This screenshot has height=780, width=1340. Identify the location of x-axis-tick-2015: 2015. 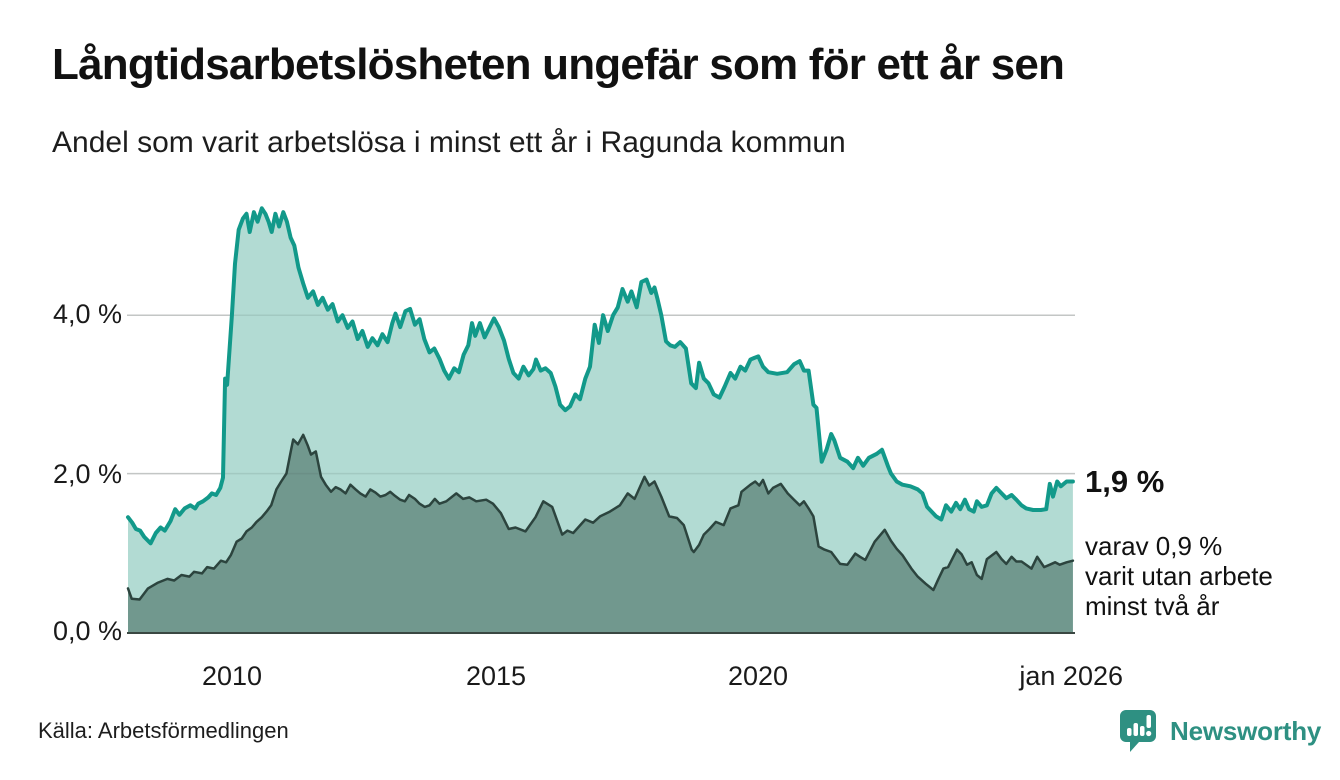
(496, 676).